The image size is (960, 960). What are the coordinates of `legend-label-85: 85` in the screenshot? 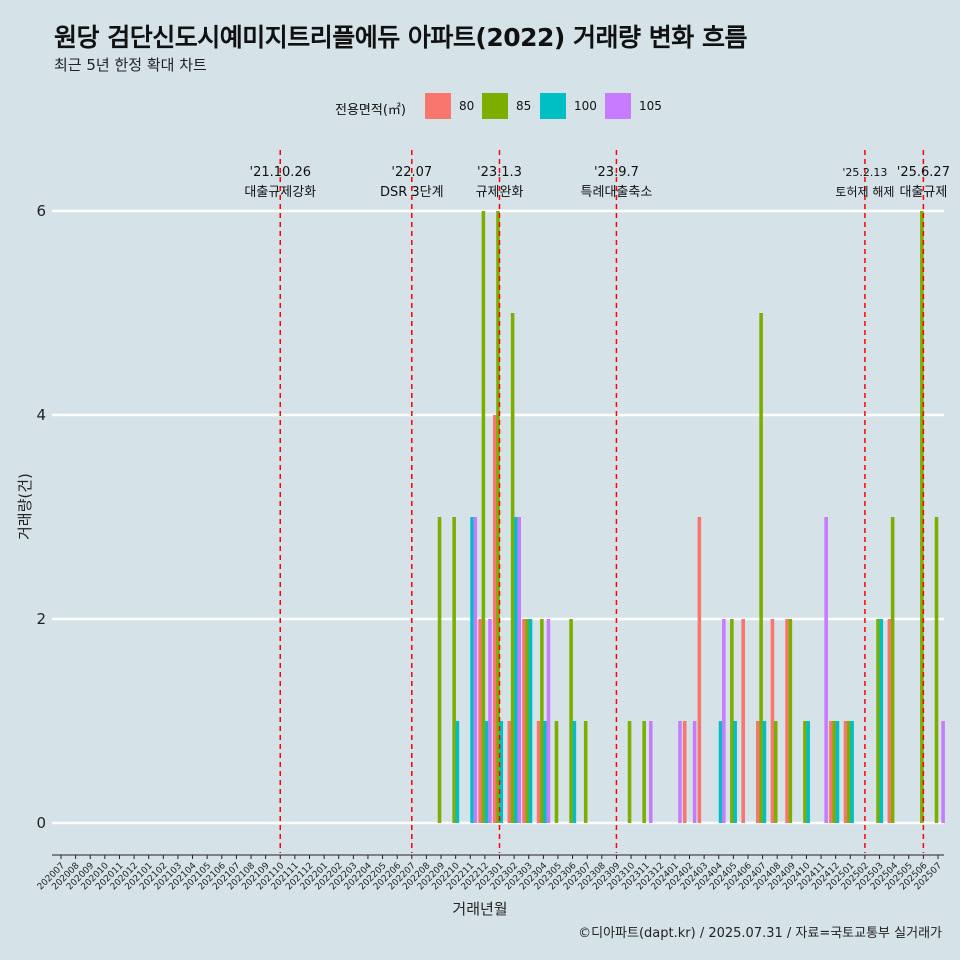 It's located at (524, 106).